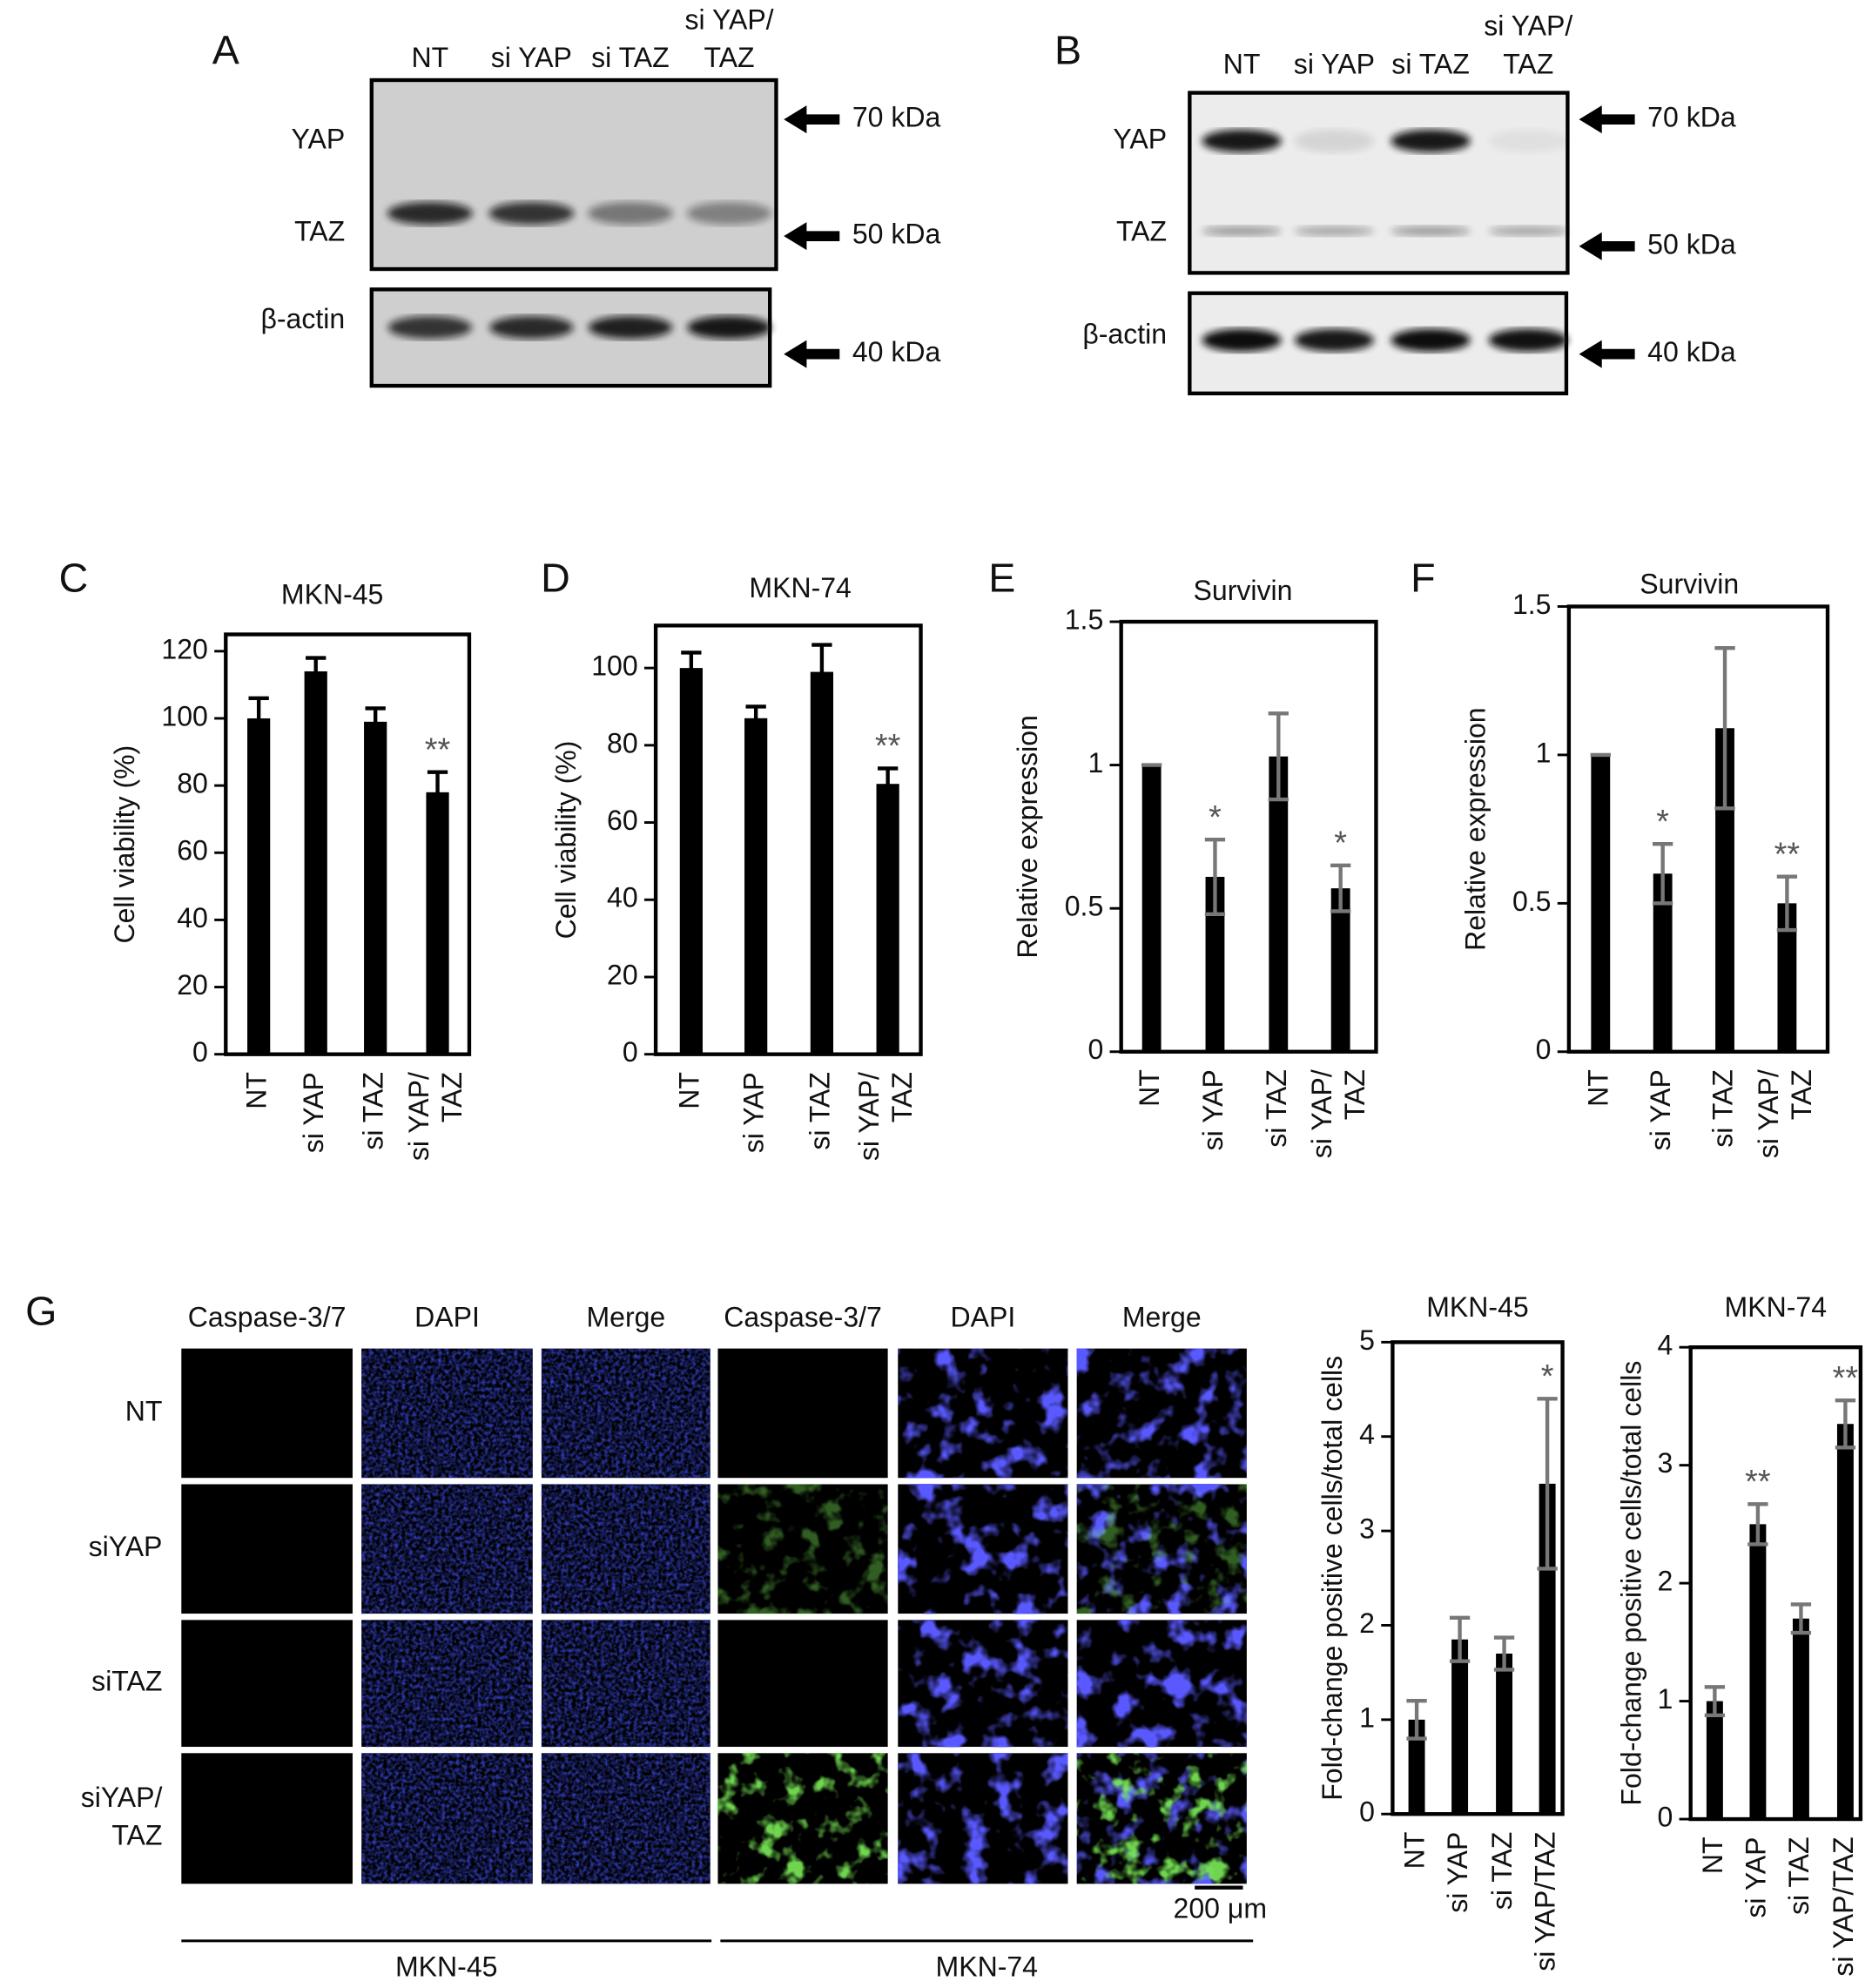  I want to click on y-tick-label: 120, so click(184, 648).